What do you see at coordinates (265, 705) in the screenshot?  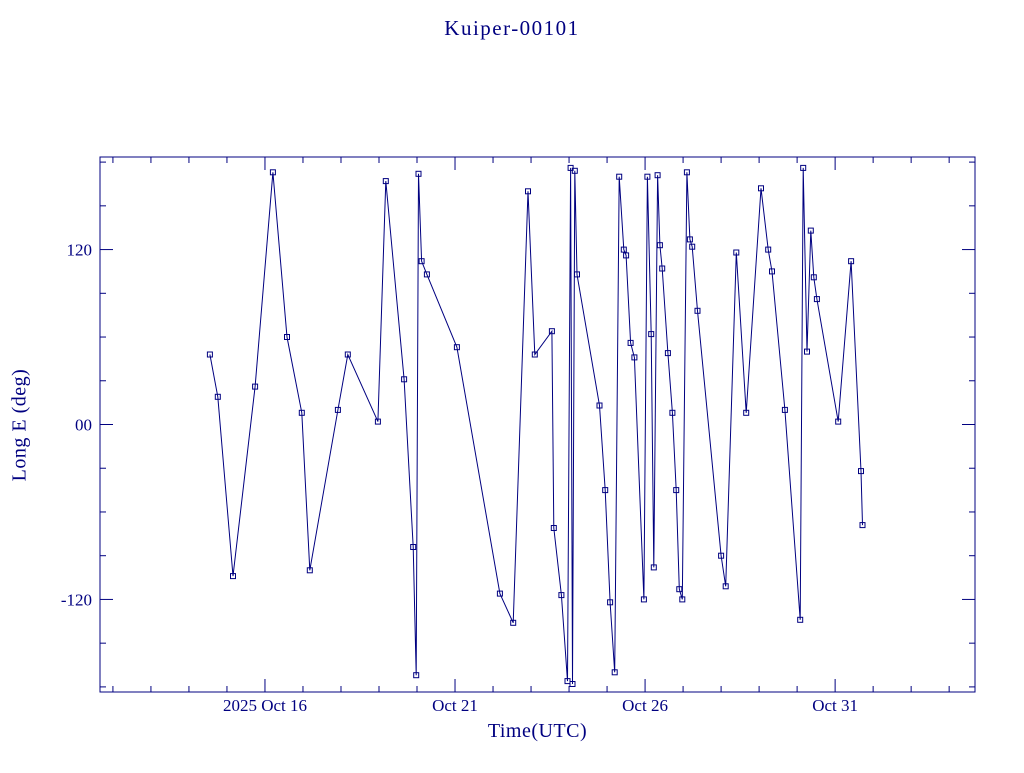 I see `x-tick-label: 2025 Oct 16` at bounding box center [265, 705].